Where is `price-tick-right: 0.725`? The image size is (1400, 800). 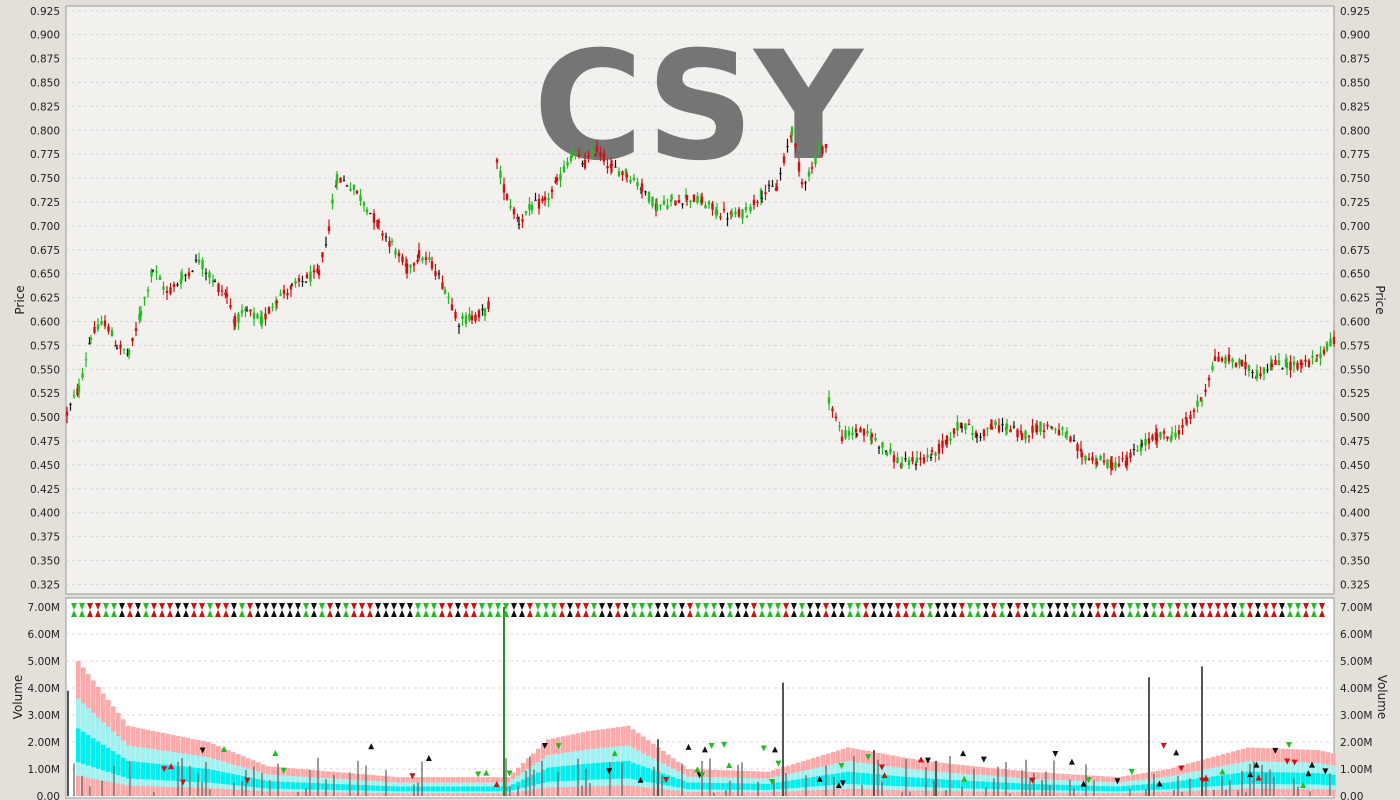 price-tick-right: 0.725 is located at coordinates (1355, 203).